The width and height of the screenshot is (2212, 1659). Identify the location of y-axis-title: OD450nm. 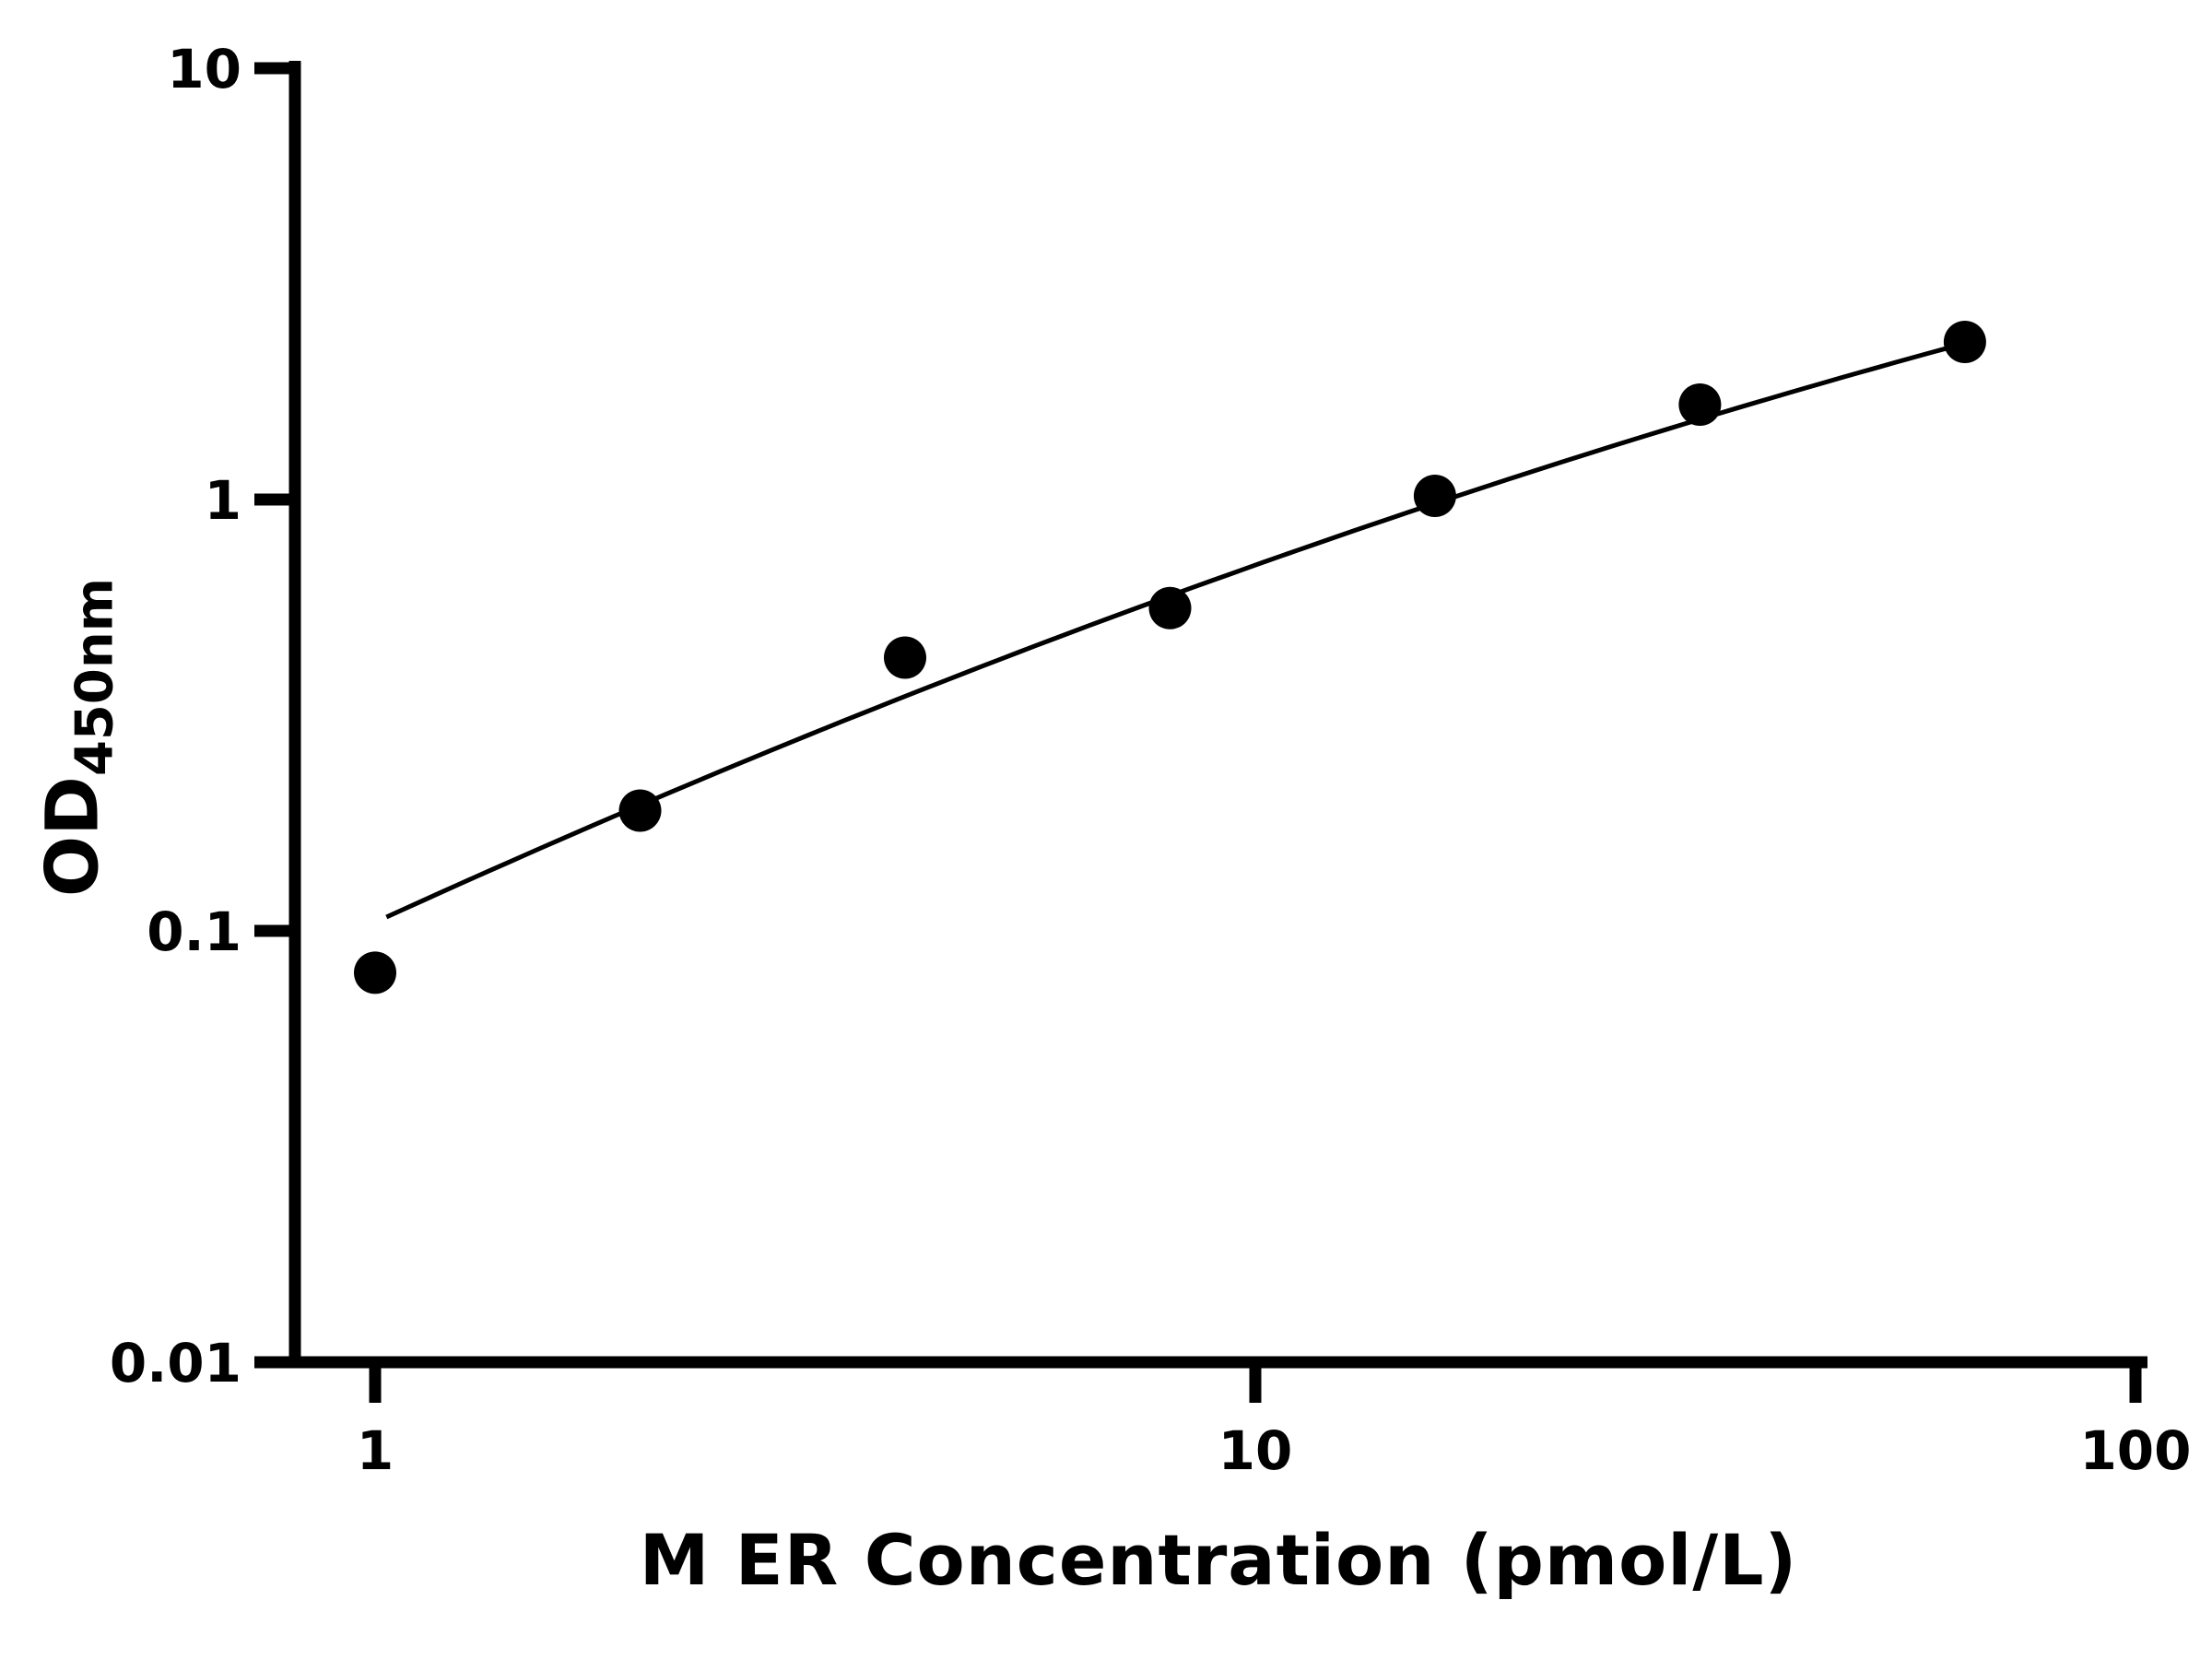
(78, 737).